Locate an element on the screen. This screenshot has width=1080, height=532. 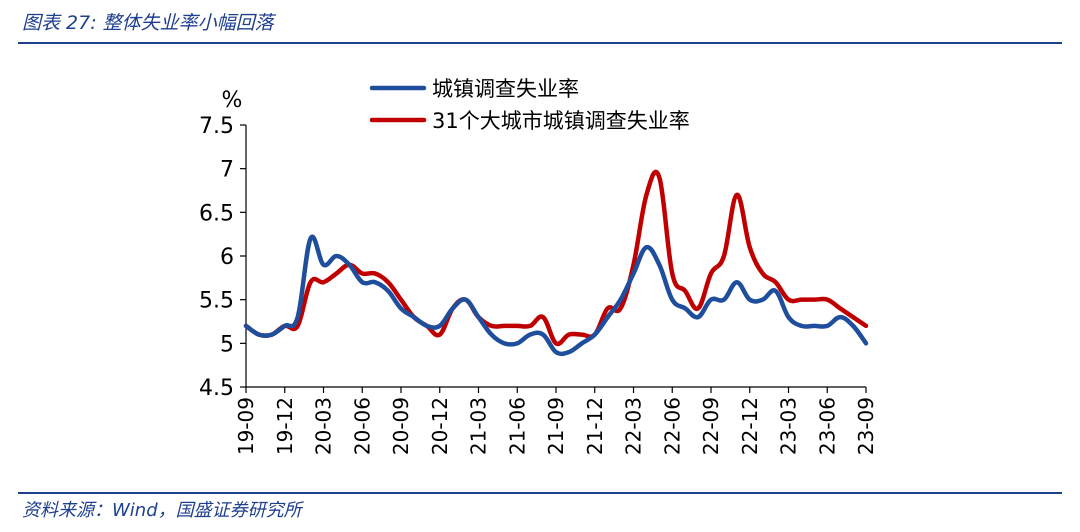
x-tick-label: 22-09 is located at coordinates (711, 426).